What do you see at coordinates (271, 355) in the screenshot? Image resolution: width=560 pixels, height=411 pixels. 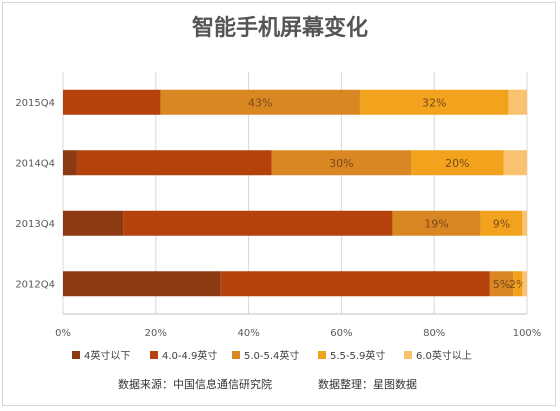 I see `legend-label: 5.0-5.4英寸` at bounding box center [271, 355].